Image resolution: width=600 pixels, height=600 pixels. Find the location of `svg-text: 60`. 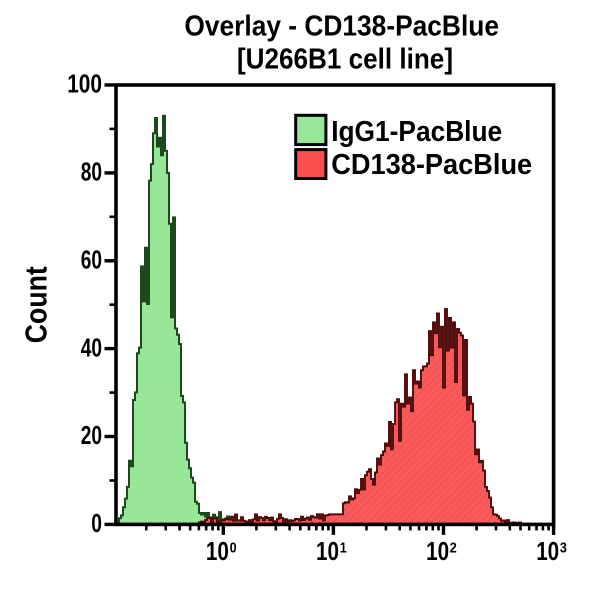

svg-text: 60 is located at coordinates (91, 261).